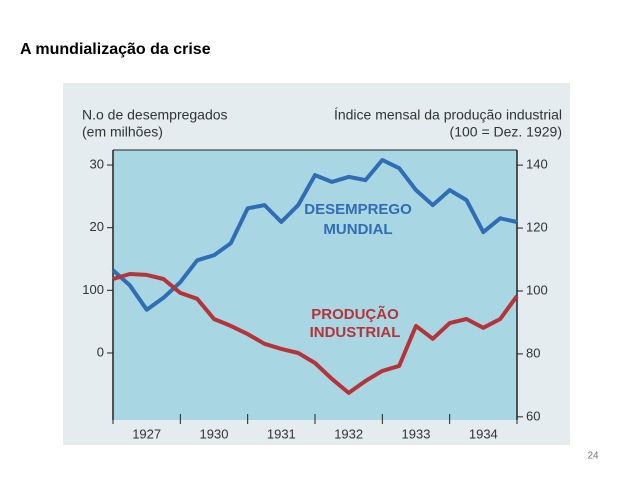 The height and width of the screenshot is (479, 638). What do you see at coordinates (358, 209) in the screenshot?
I see `series-label: DESEMPREGO` at bounding box center [358, 209].